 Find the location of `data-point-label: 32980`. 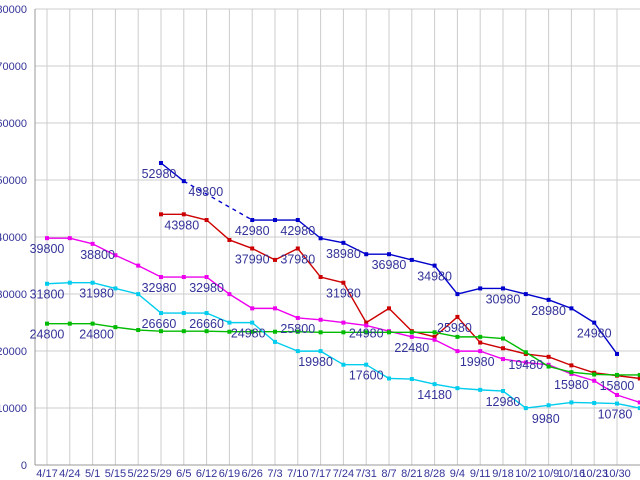

data-point-label: 32980 is located at coordinates (159, 288).